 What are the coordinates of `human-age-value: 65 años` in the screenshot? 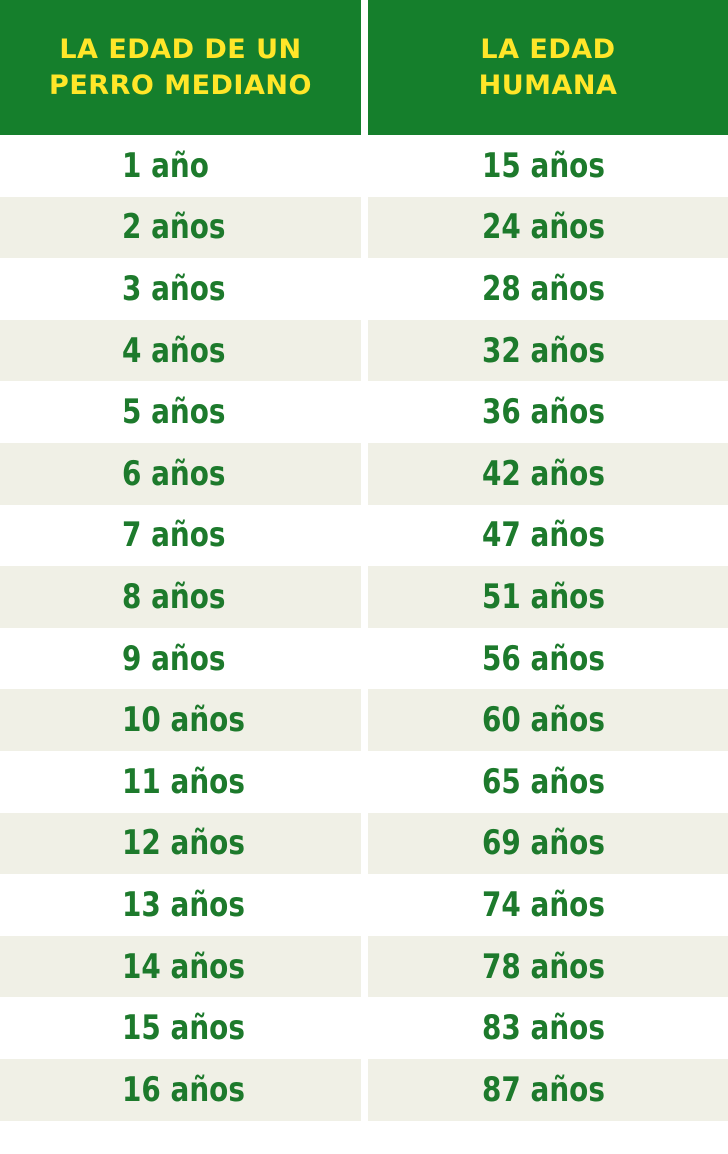 It's located at (543, 781).